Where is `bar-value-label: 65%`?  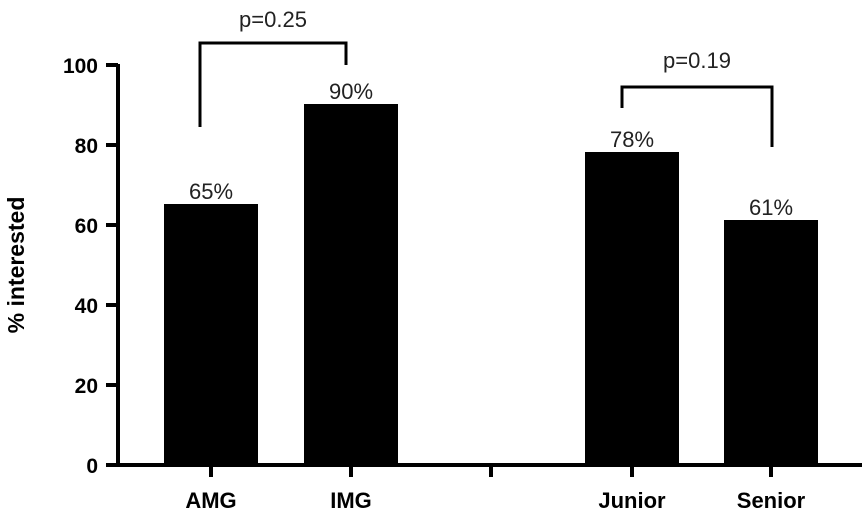 bar-value-label: 65% is located at coordinates (211, 191).